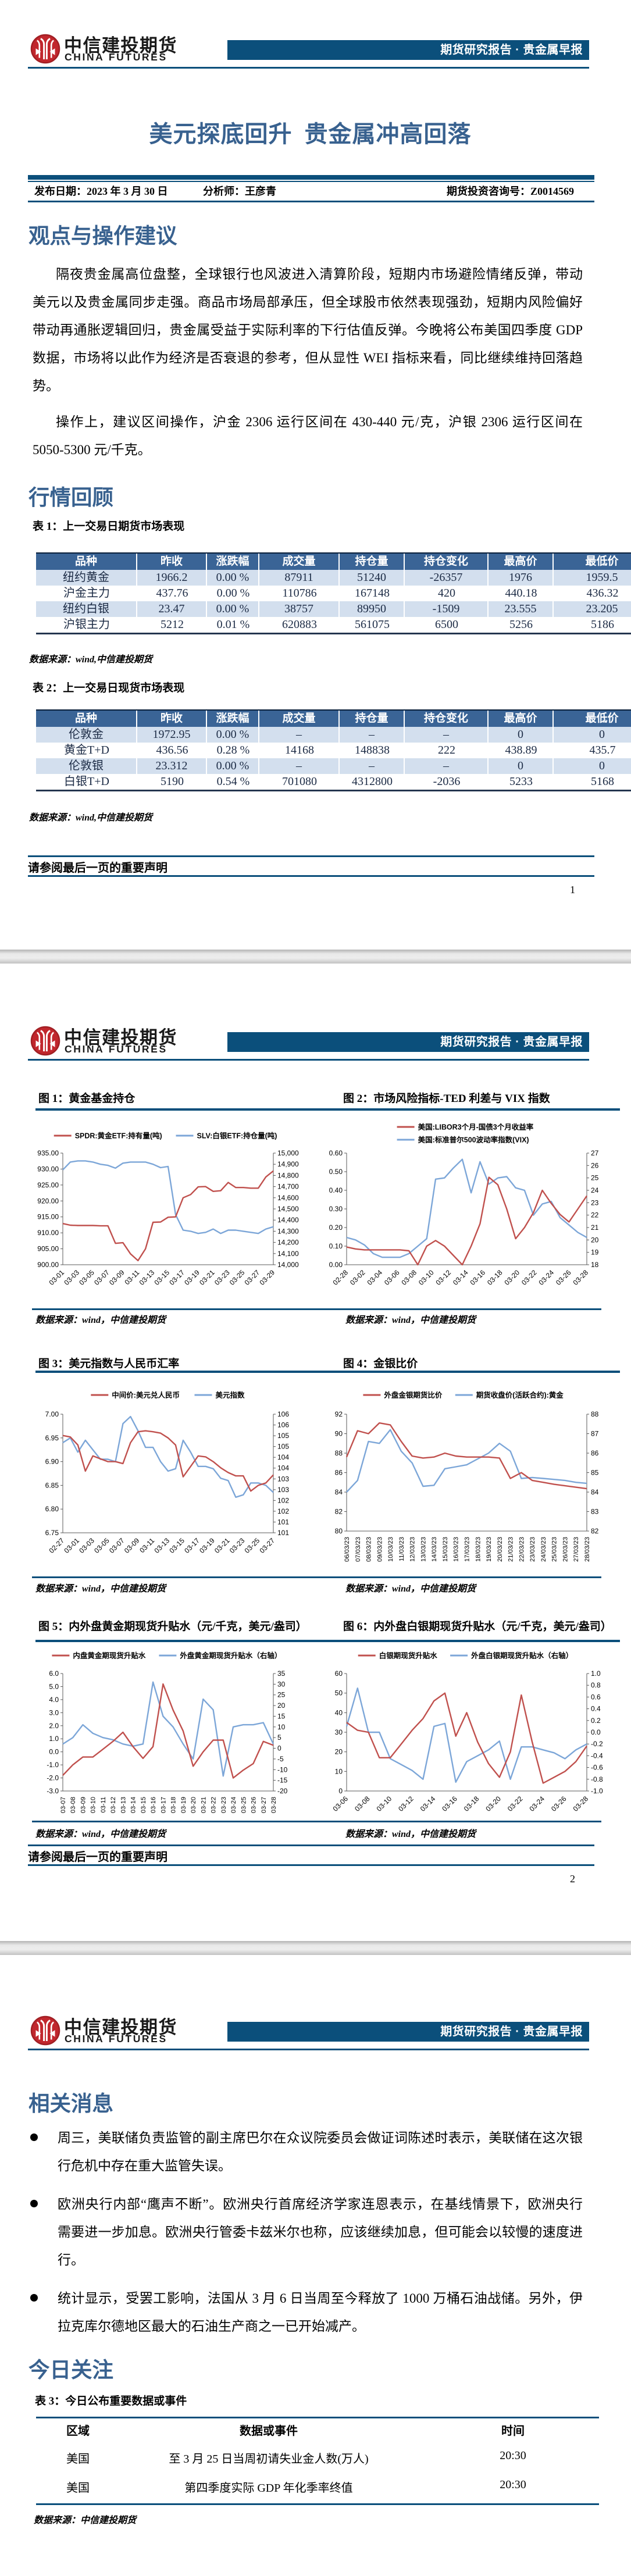  I want to click on svg-text: 0.4, so click(596, 1709).